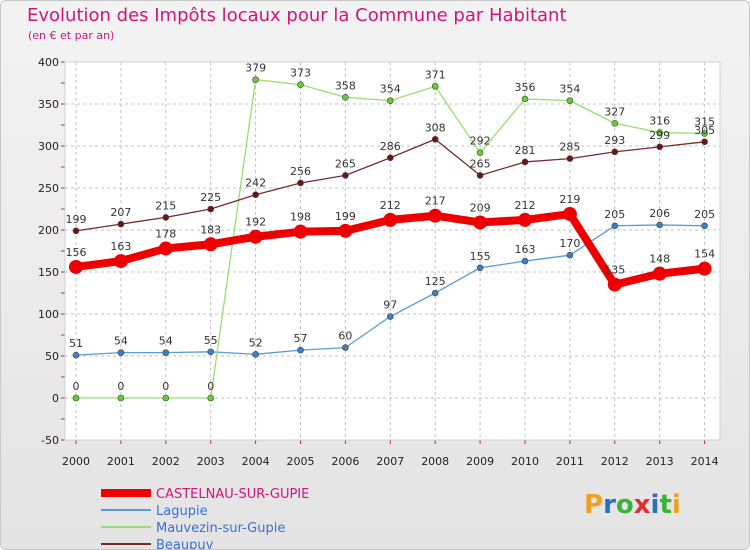 This screenshot has width=750, height=550. What do you see at coordinates (256, 461) in the screenshot?
I see `x-tick-label: 2004` at bounding box center [256, 461].